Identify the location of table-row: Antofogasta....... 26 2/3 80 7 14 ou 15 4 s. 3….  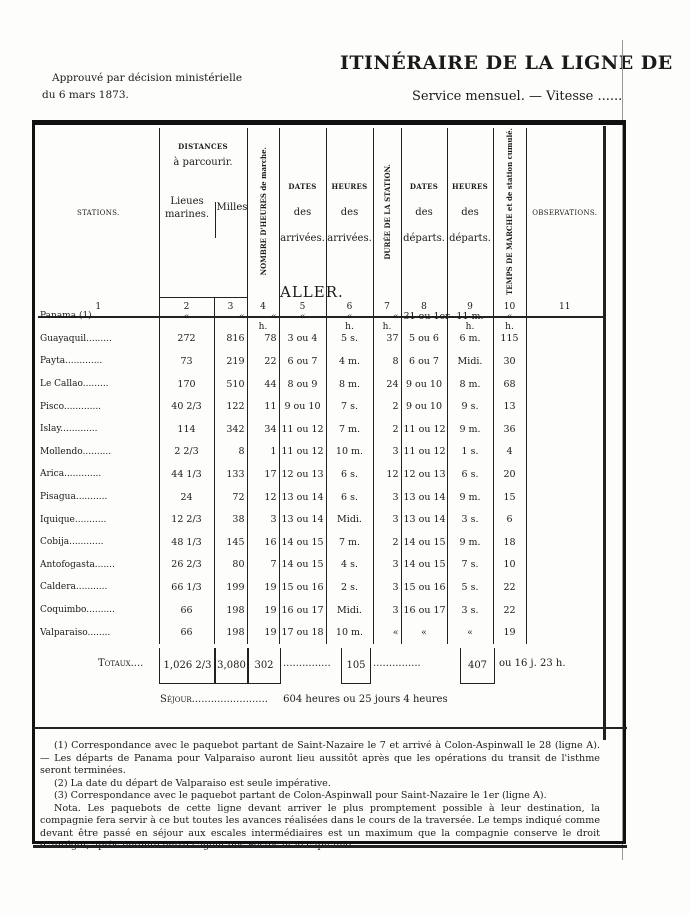
(320, 565).